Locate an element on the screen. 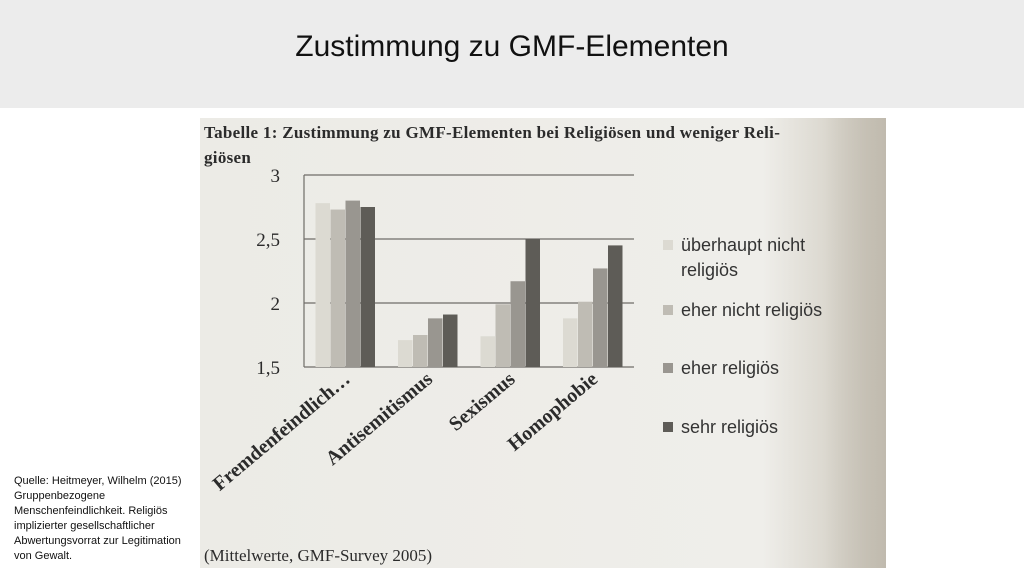 This screenshot has width=1024, height=576. category-label: Homophobie is located at coordinates (553, 412).